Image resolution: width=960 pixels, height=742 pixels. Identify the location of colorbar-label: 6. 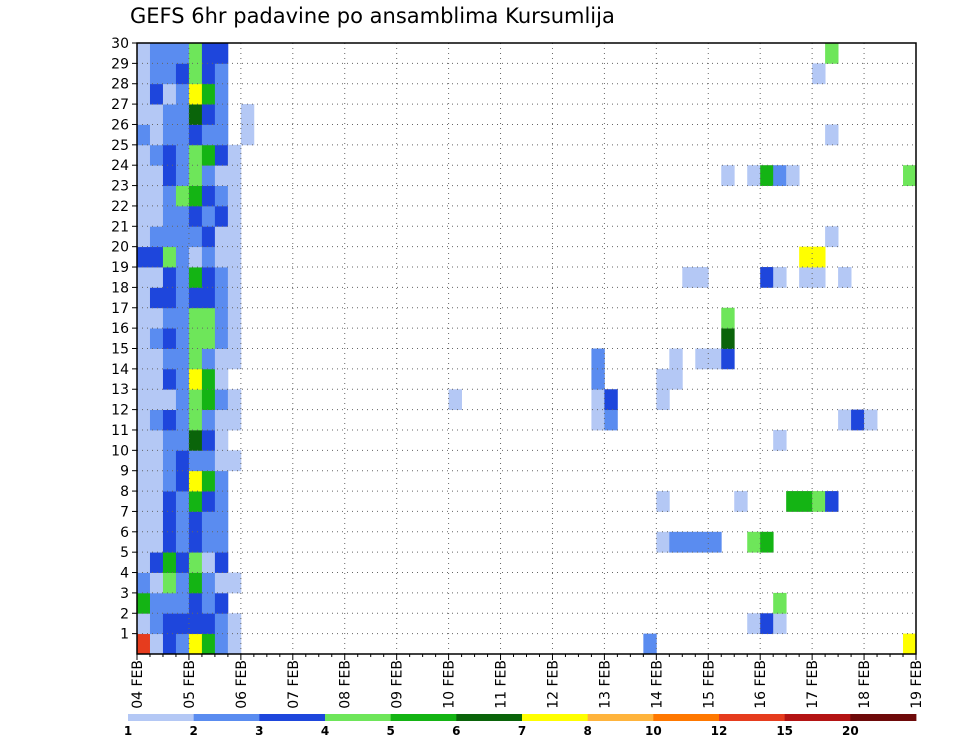
(456, 731).